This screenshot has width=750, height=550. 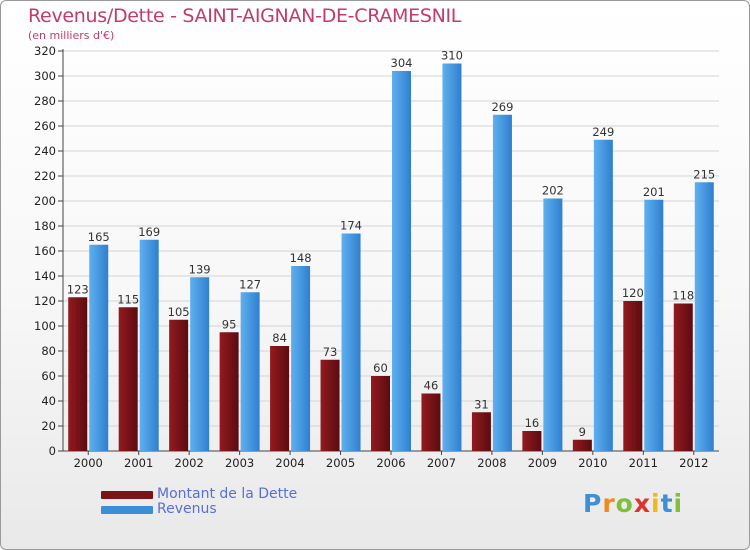 I want to click on data-label-dette: 120, so click(x=633, y=293).